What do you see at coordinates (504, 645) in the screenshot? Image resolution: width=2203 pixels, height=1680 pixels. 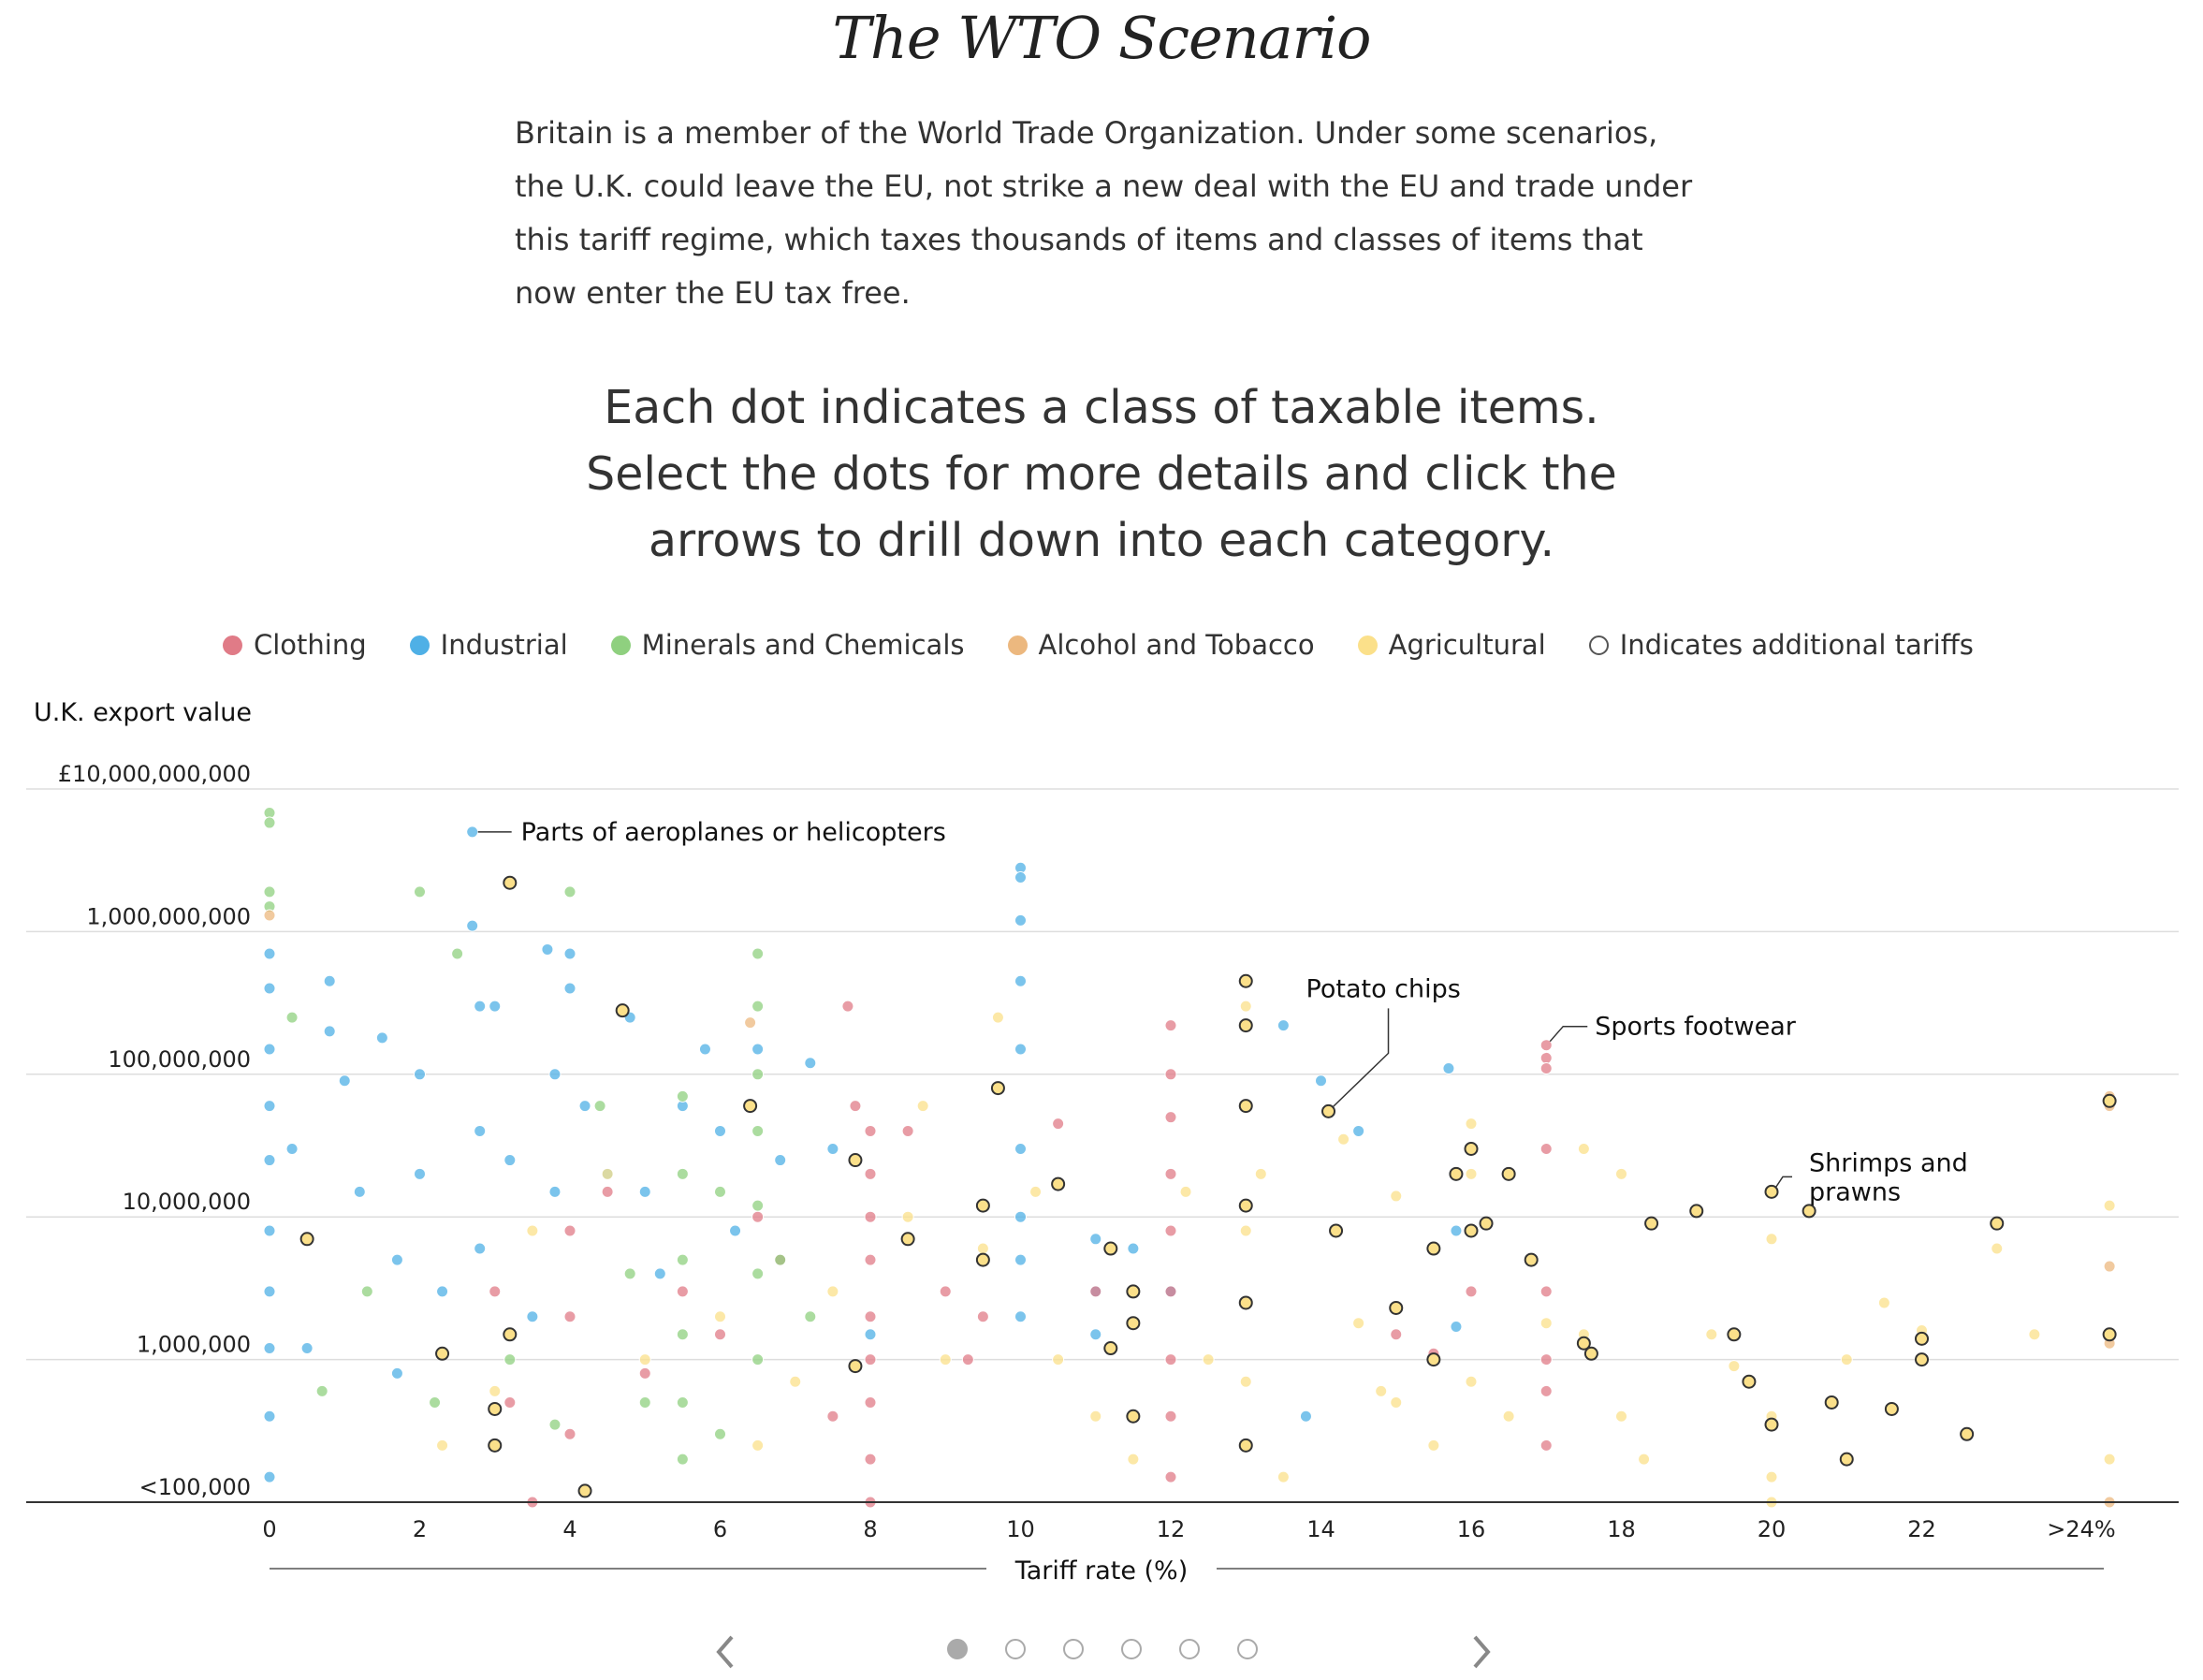 I see `legend-label: Industrial` at bounding box center [504, 645].